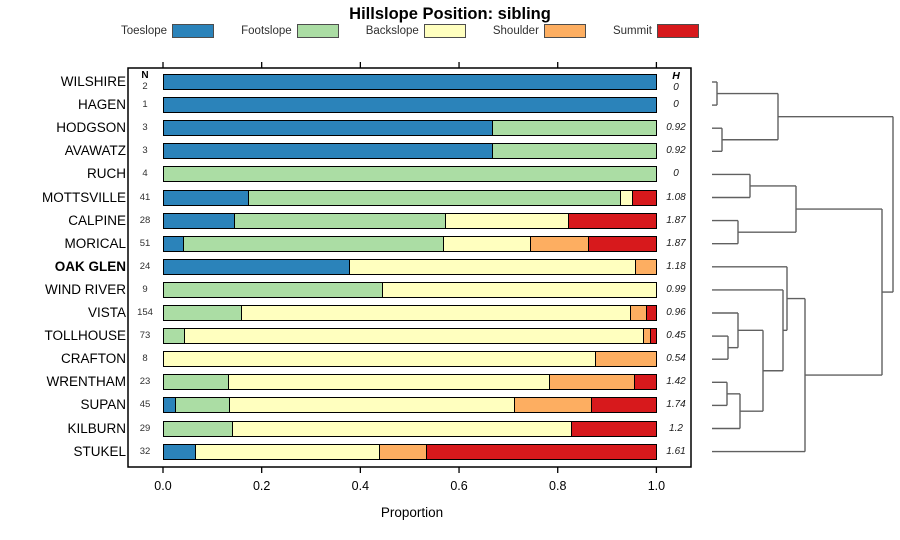 The width and height of the screenshot is (900, 540). What do you see at coordinates (676, 312) in the screenshot?
I see `row-h-value: 0.96` at bounding box center [676, 312].